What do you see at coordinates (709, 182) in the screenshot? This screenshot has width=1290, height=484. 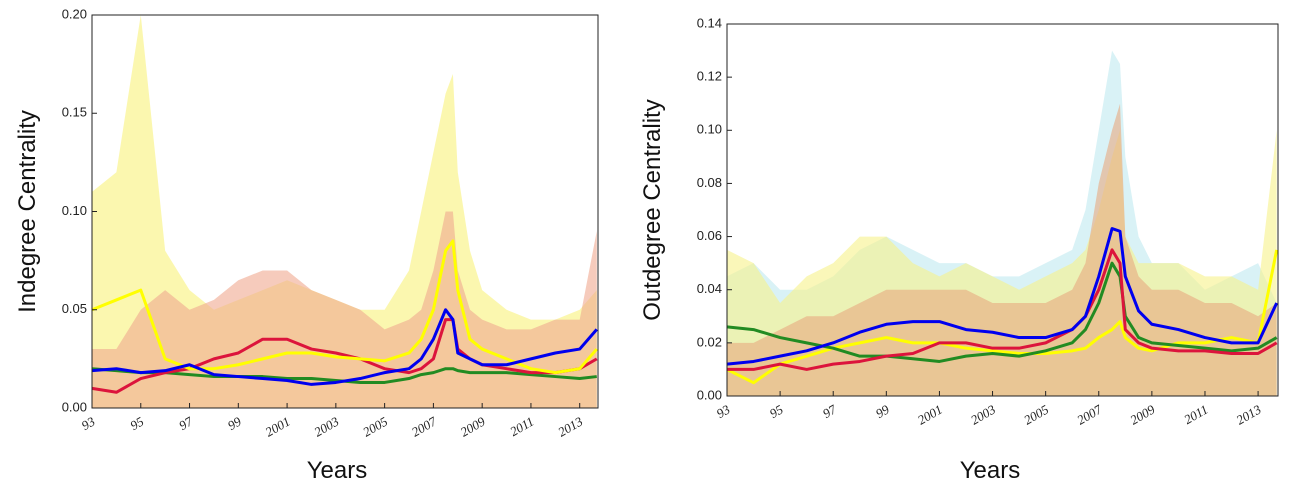 I see `y-tick-label: 0.08` at bounding box center [709, 182].